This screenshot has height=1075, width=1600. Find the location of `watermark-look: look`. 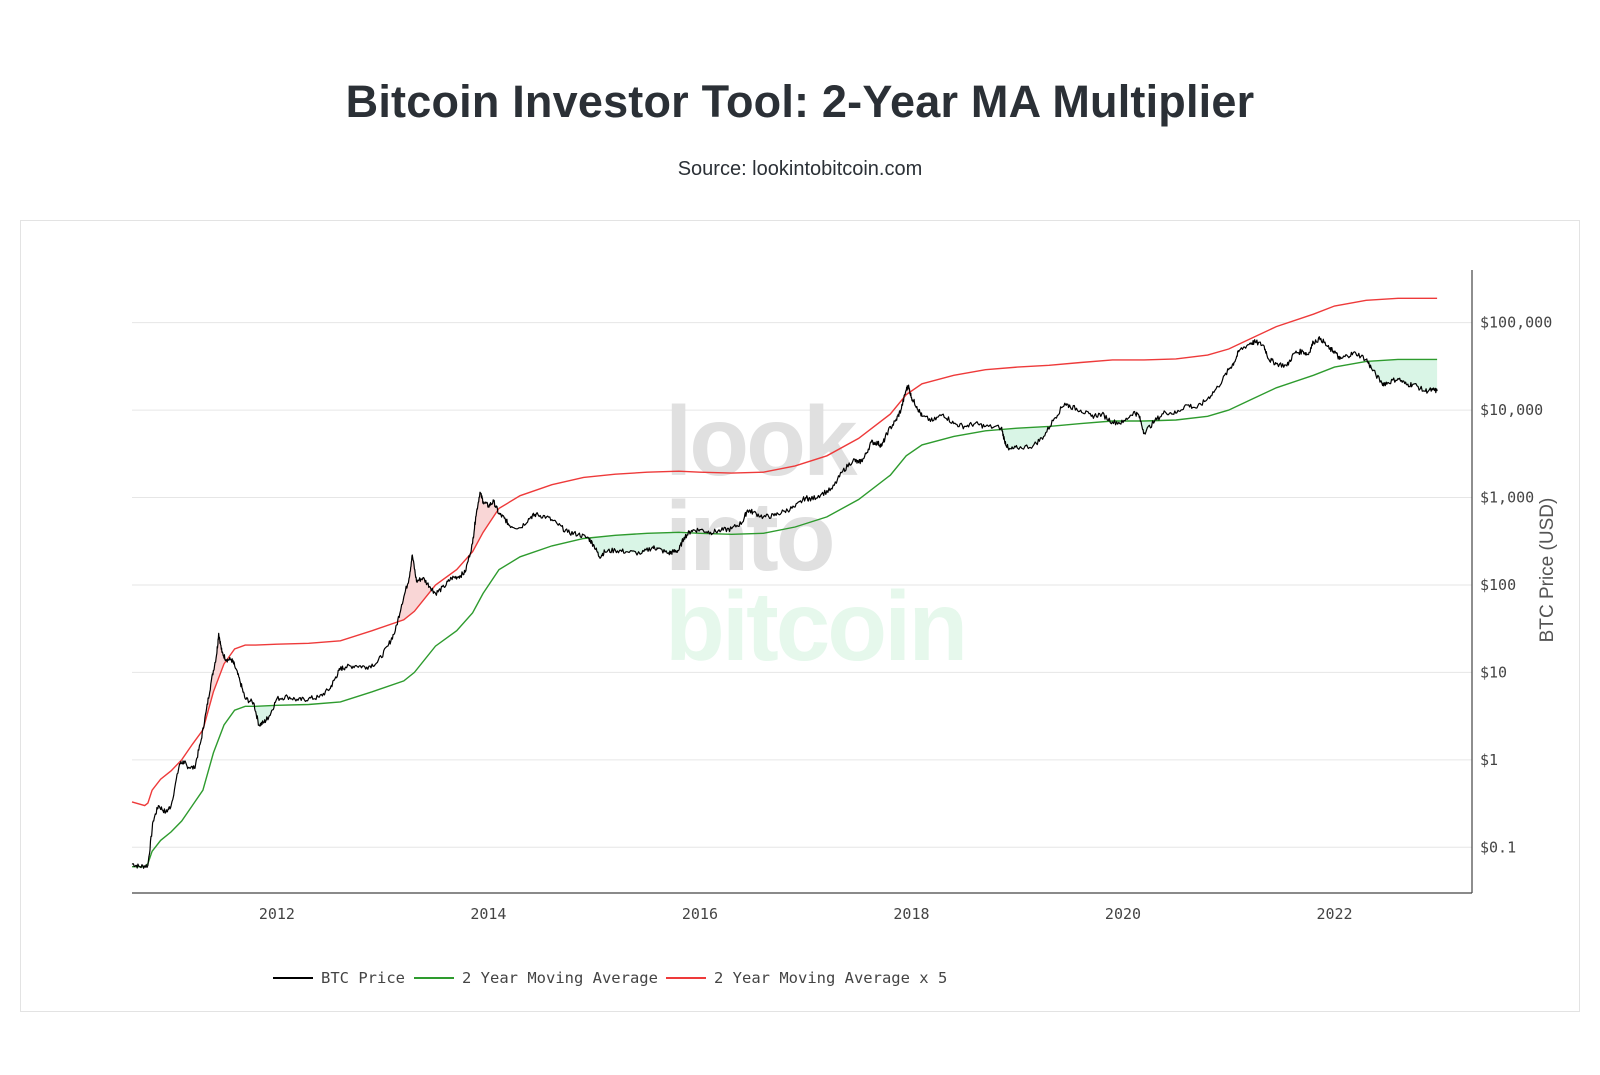

watermark-look: look is located at coordinates (761, 441).